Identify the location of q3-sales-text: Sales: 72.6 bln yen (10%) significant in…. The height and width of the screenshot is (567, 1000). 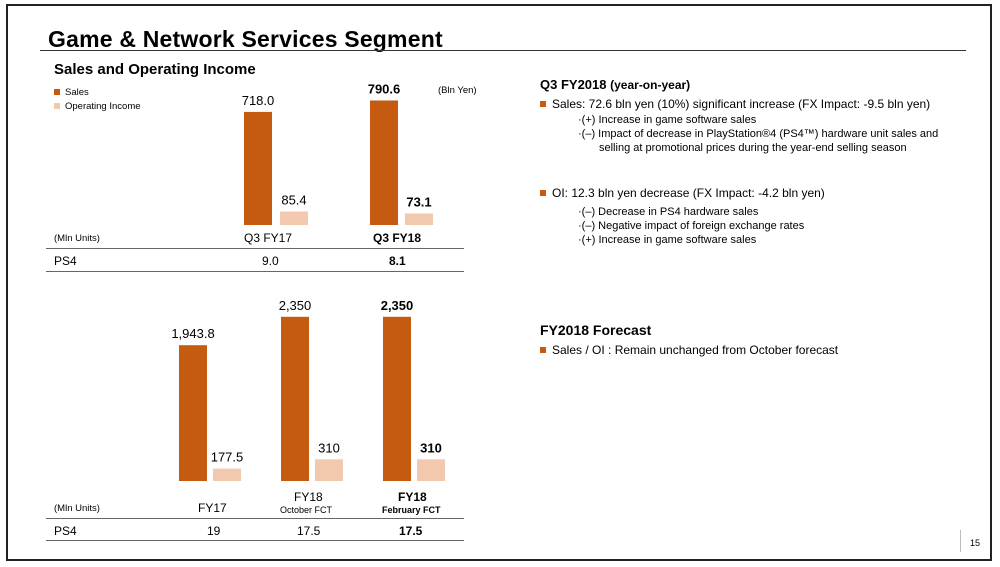
(741, 104).